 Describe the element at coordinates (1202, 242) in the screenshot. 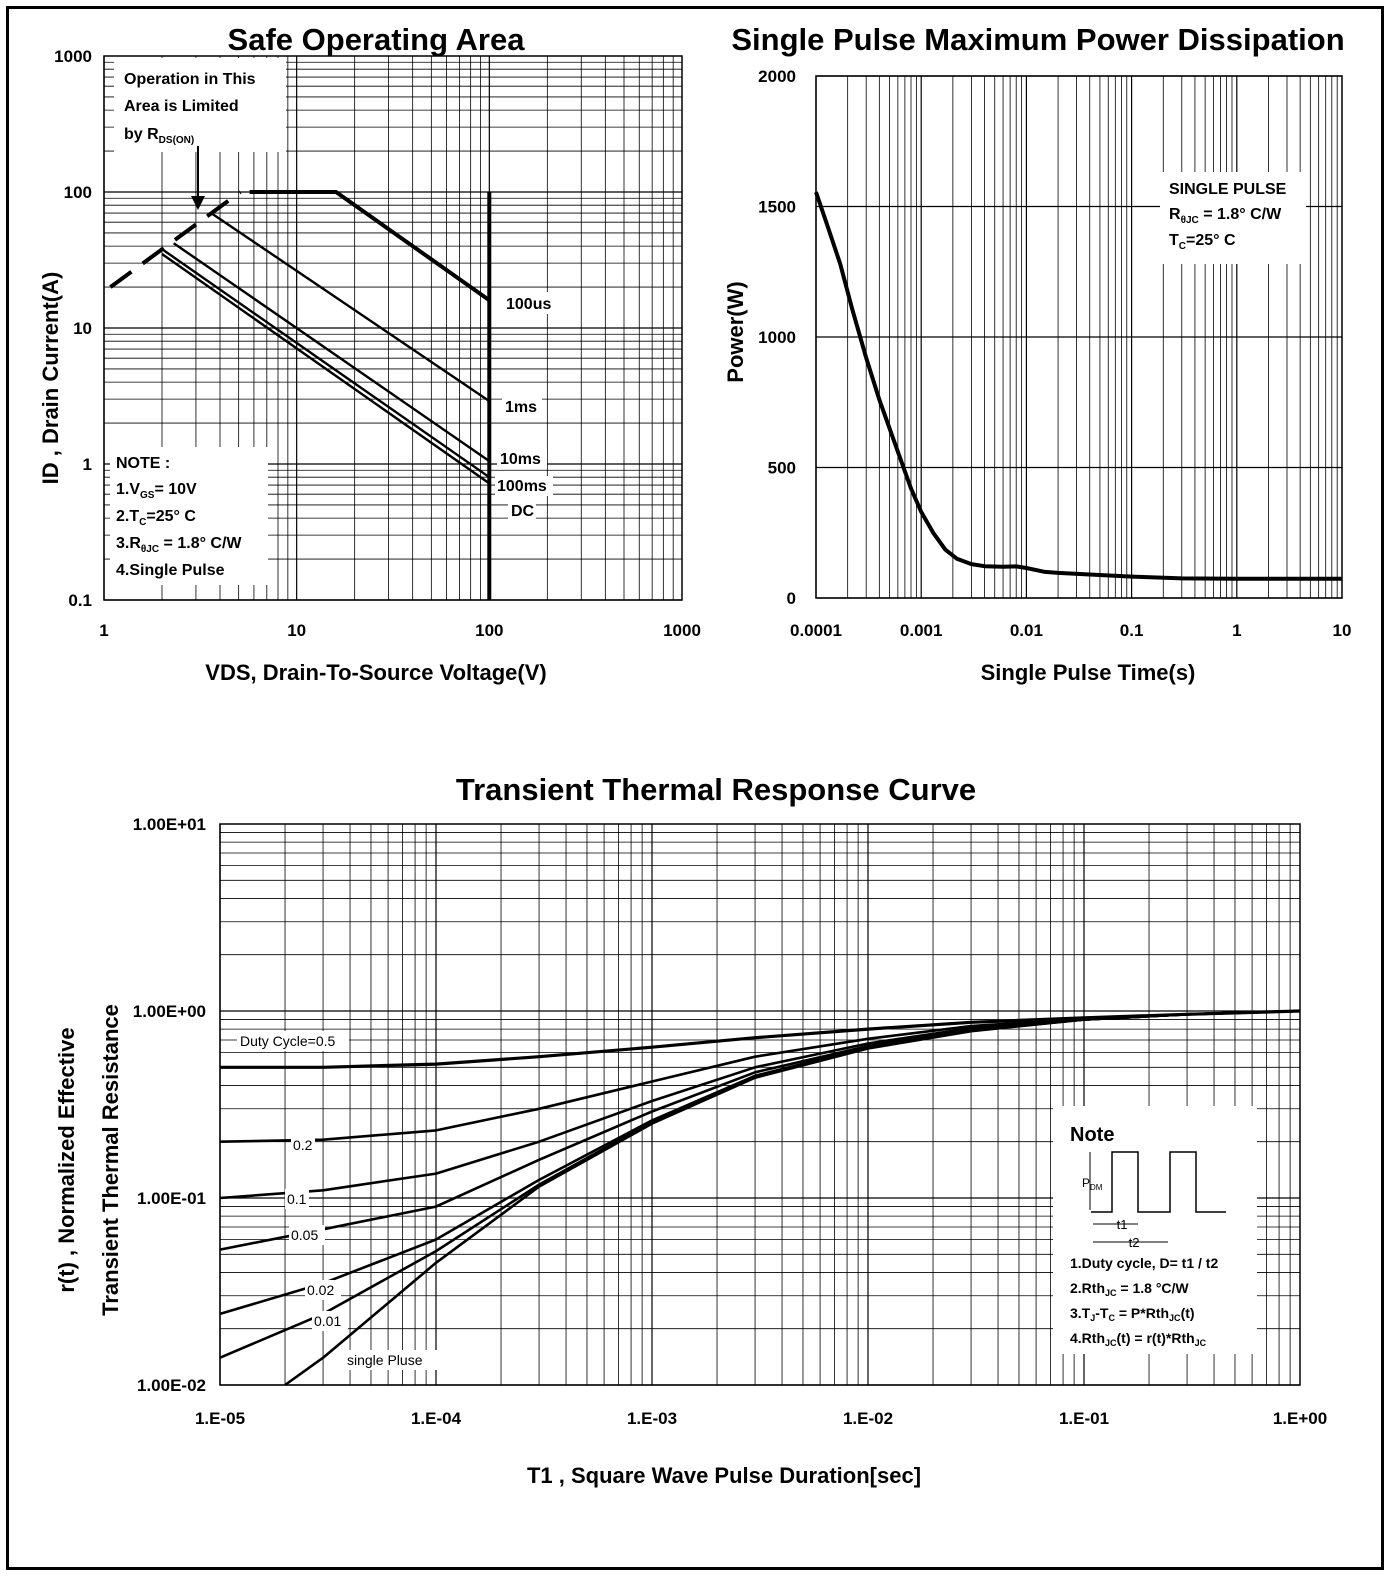

I see `power-note-line-3: TC=25° C` at that location.